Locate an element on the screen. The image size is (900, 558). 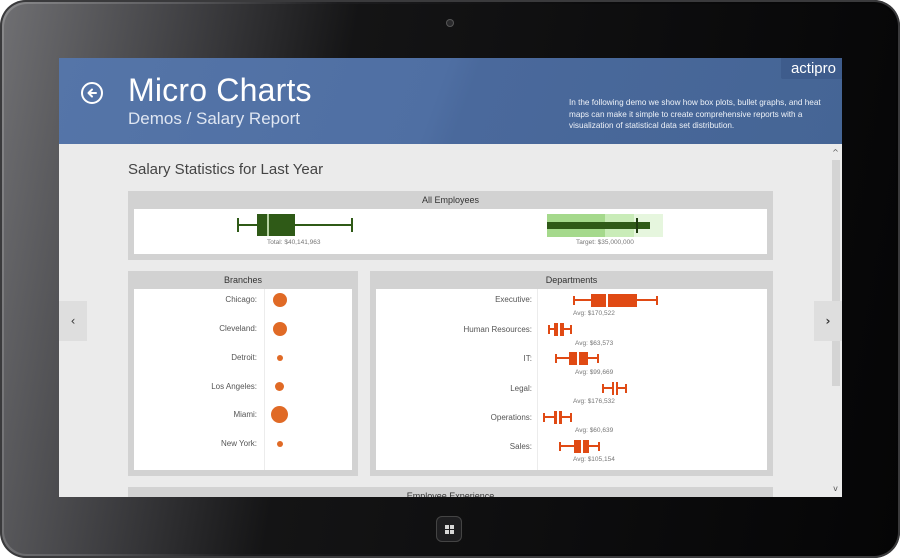
target-caption: Target: $35,000,000 is located at coordinates (605, 242).